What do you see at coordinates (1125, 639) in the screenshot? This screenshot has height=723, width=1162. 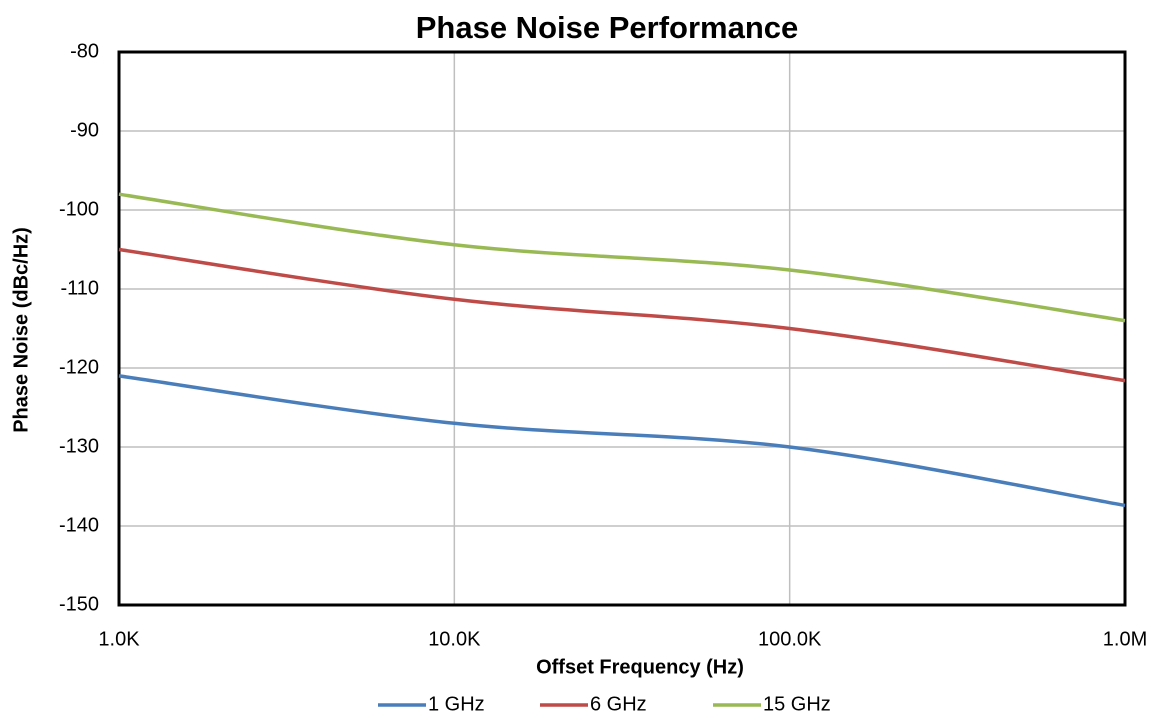 I see `x-tick-label: 1.0M` at bounding box center [1125, 639].